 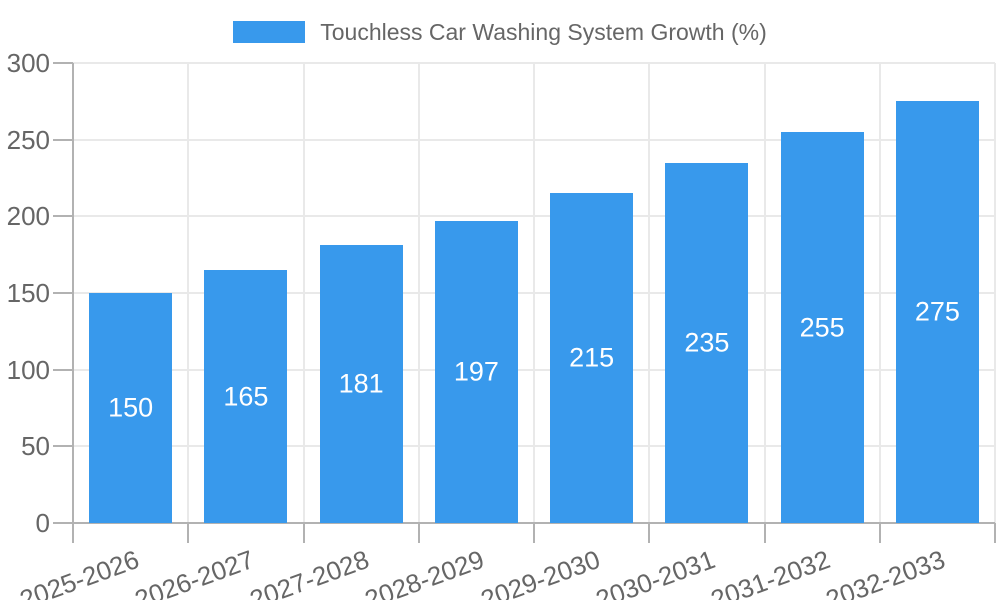 I want to click on x-tick-label: 2029-2030, so click(x=540, y=572).